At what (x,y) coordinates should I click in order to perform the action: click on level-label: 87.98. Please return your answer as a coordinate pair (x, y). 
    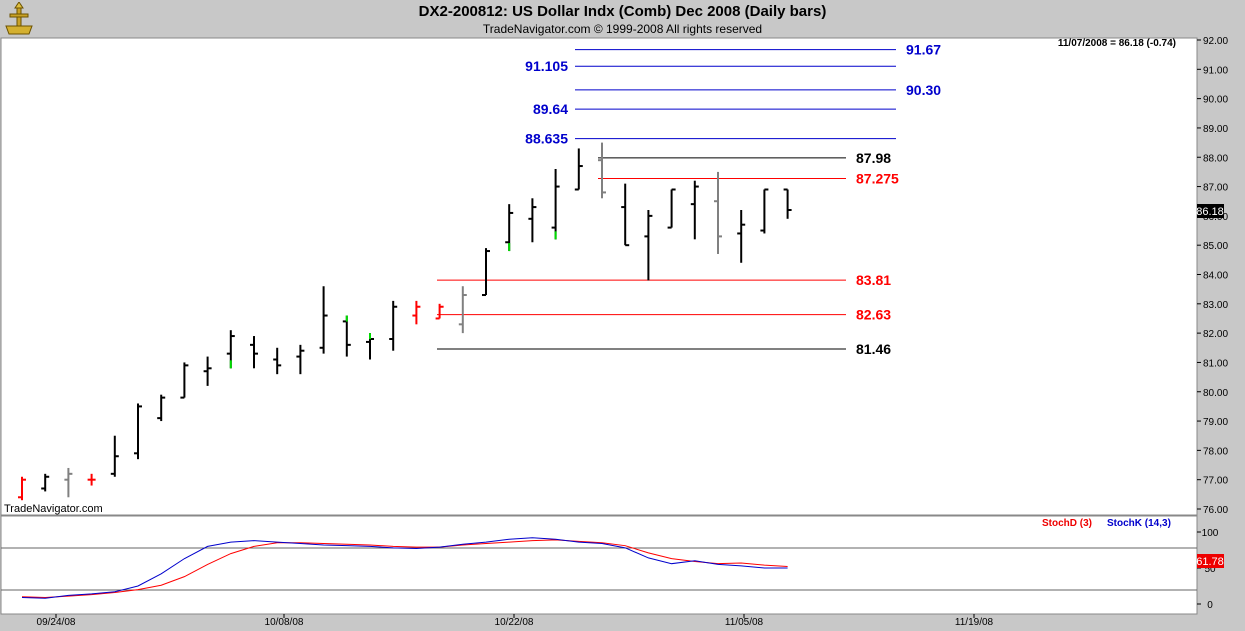
    Looking at the image, I should click on (873, 158).